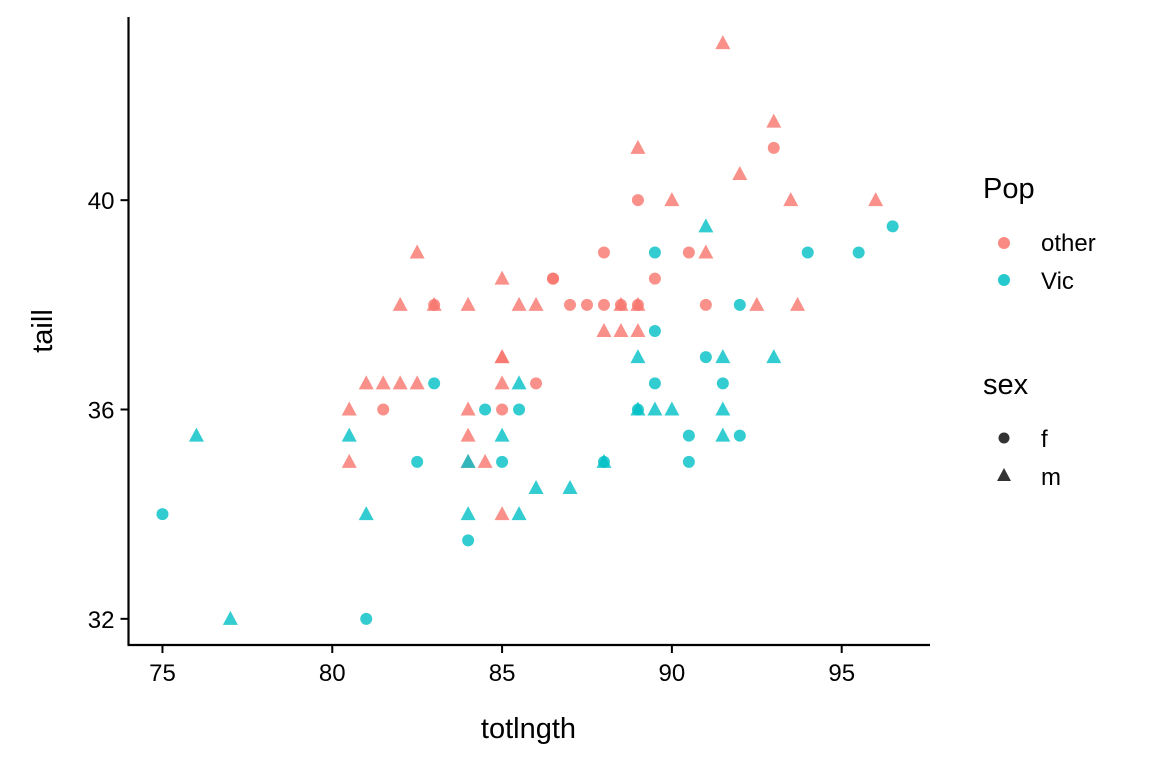  Describe the element at coordinates (101, 201) in the screenshot. I see `y-tick-label: 40` at that location.